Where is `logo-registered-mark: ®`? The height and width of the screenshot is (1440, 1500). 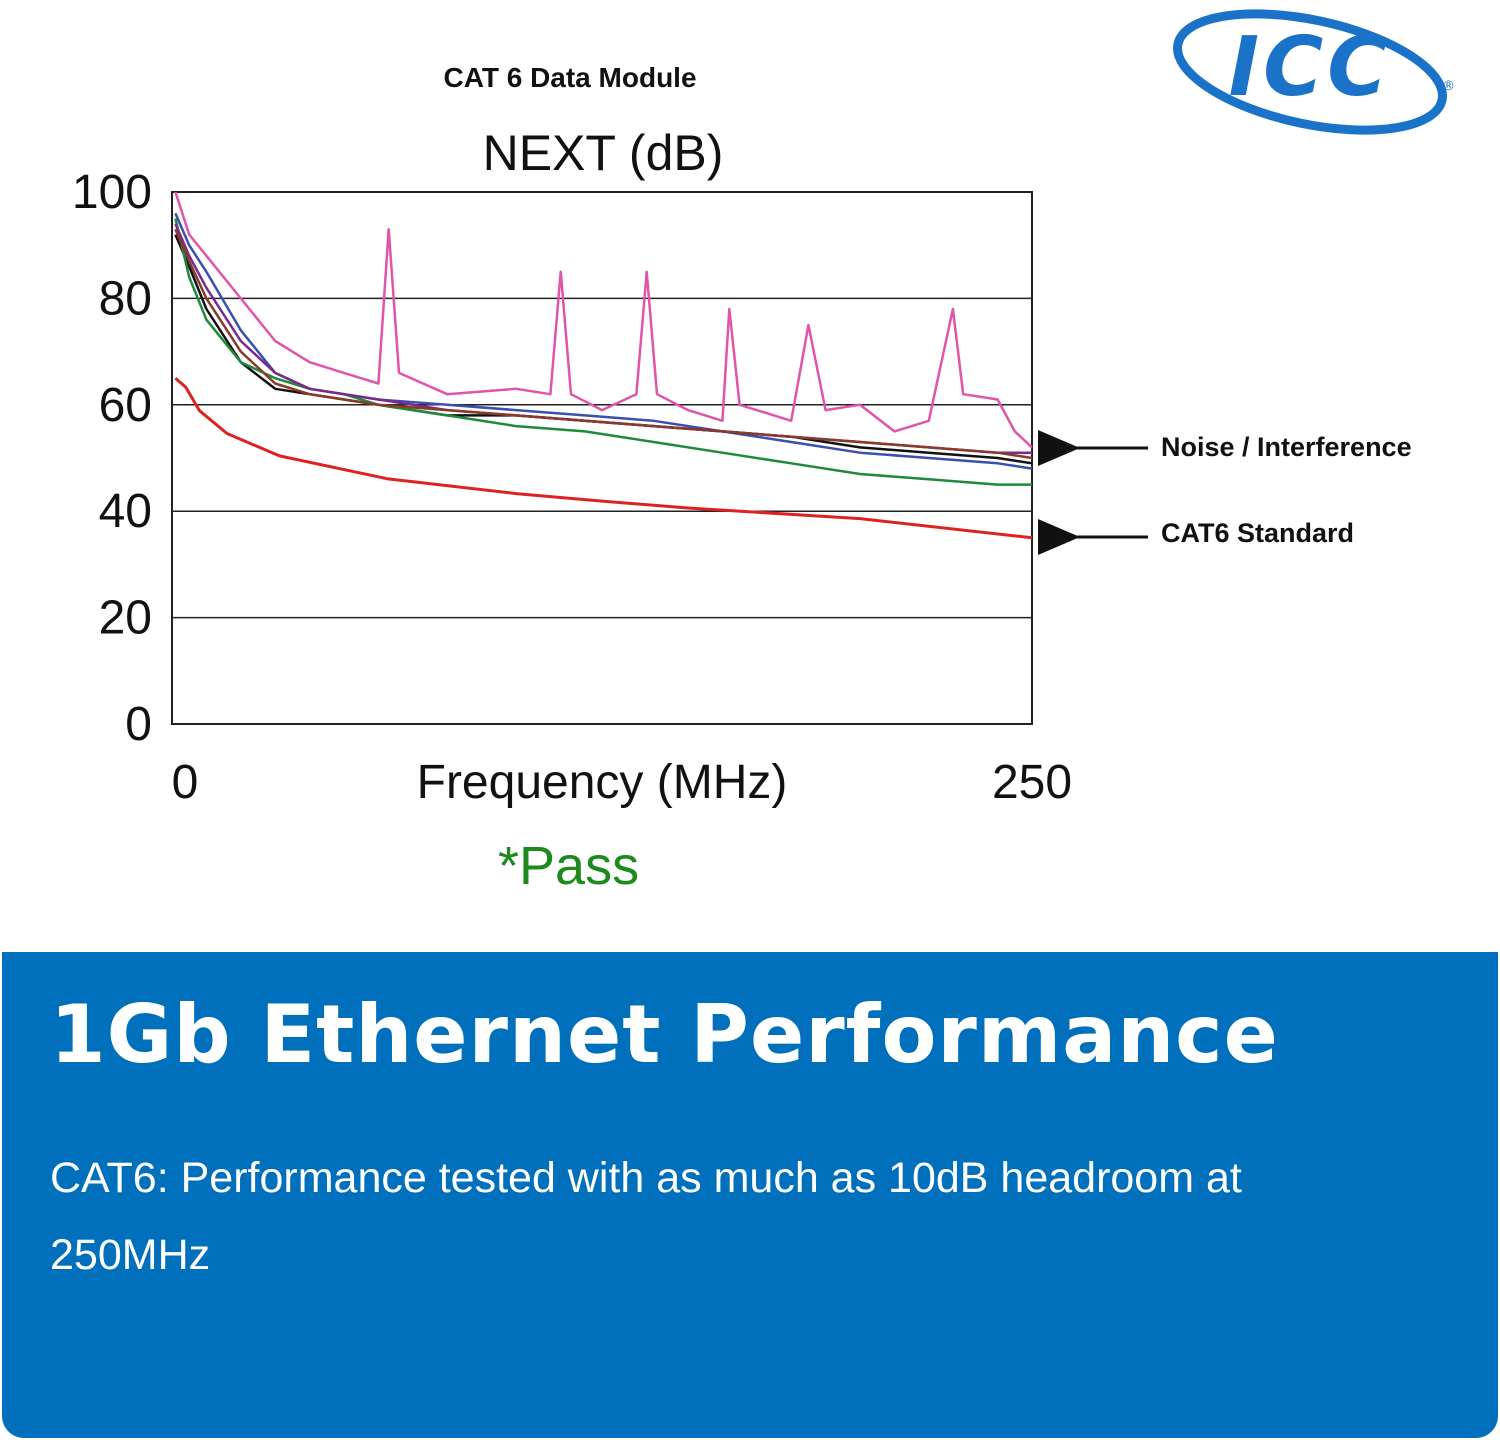
logo-registered-mark: ® is located at coordinates (1448, 86).